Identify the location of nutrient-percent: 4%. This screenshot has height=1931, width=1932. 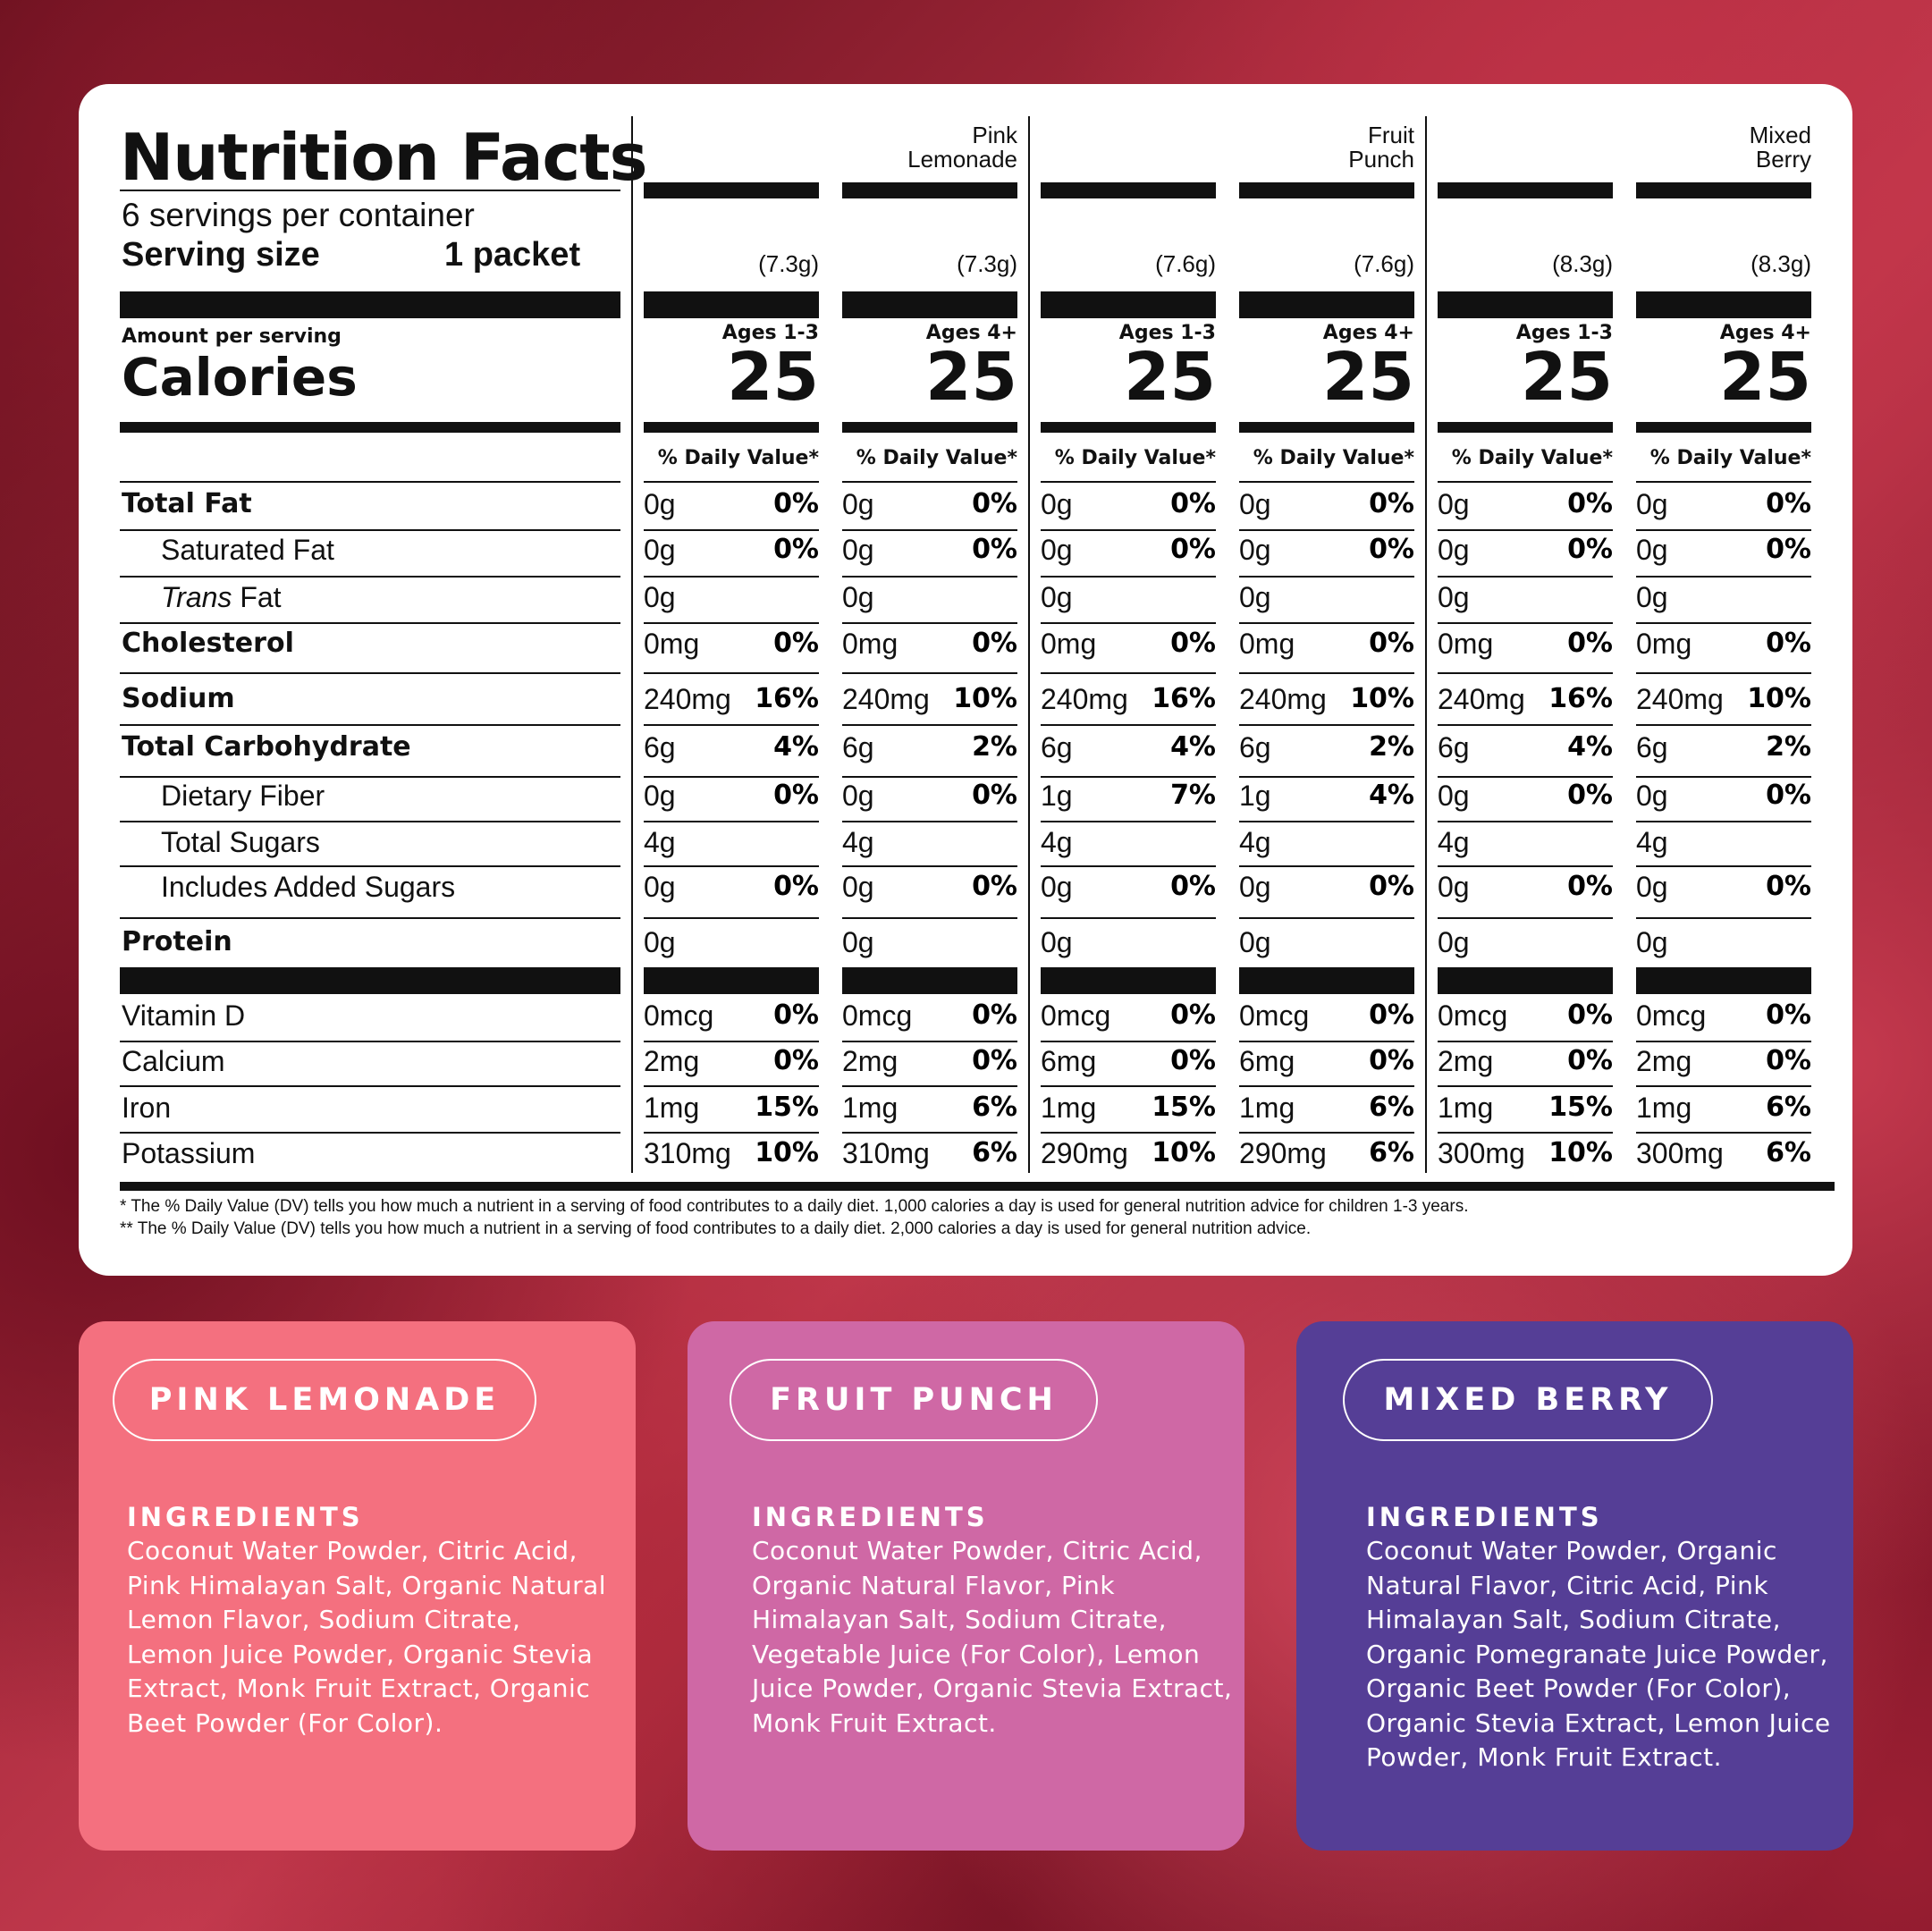
(1391, 795).